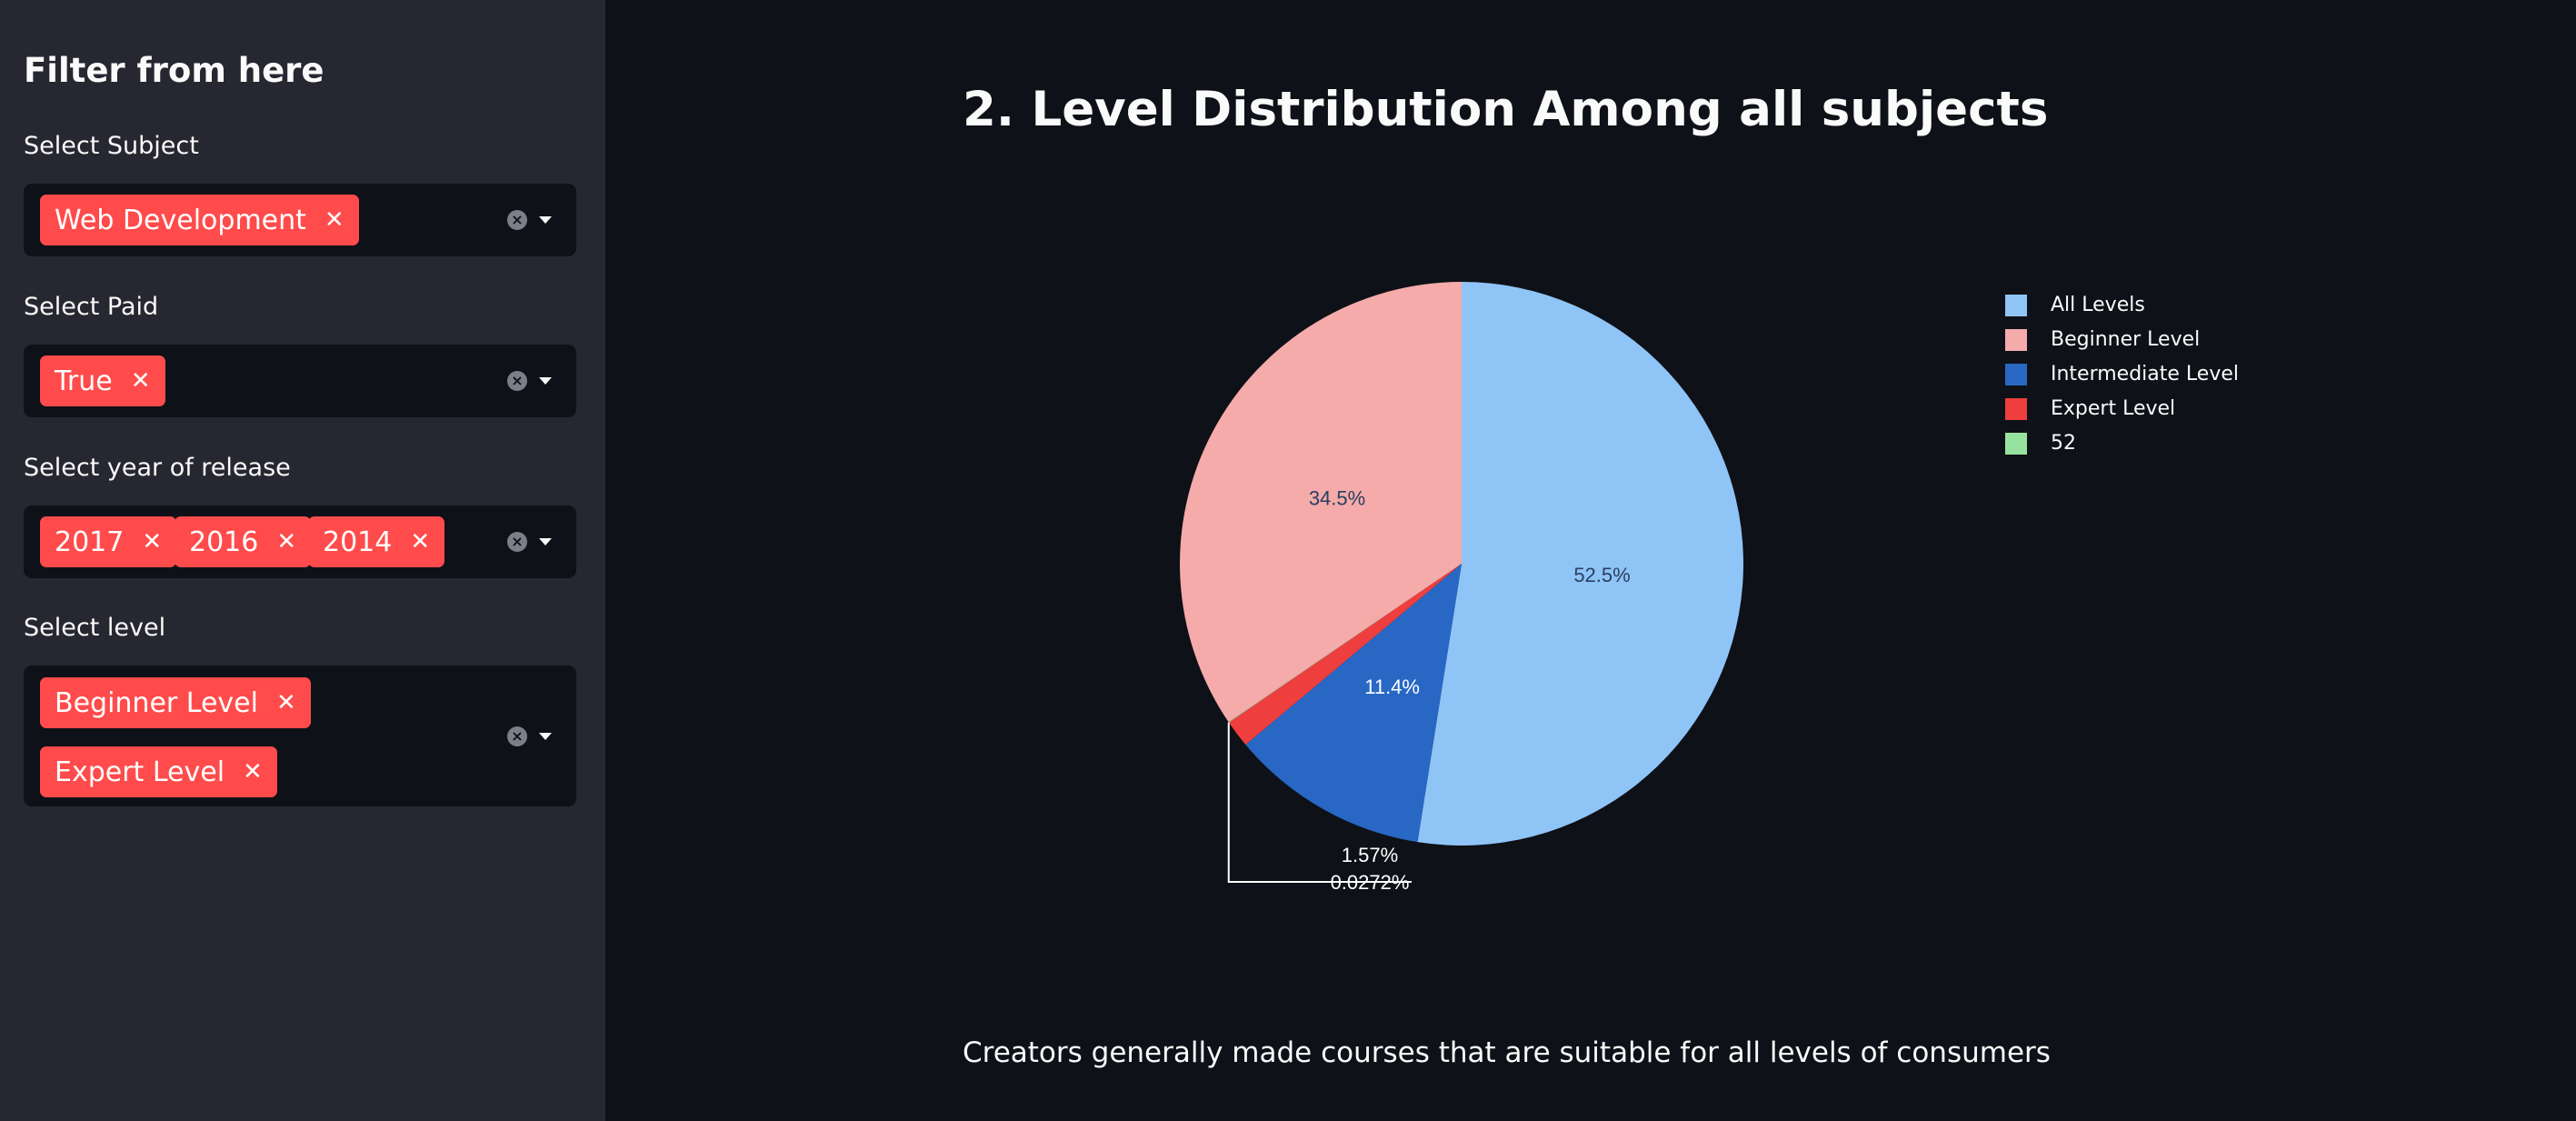 This screenshot has width=2576, height=1121. What do you see at coordinates (300, 381) in the screenshot?
I see `paid-multiselect: True ✕ ×` at bounding box center [300, 381].